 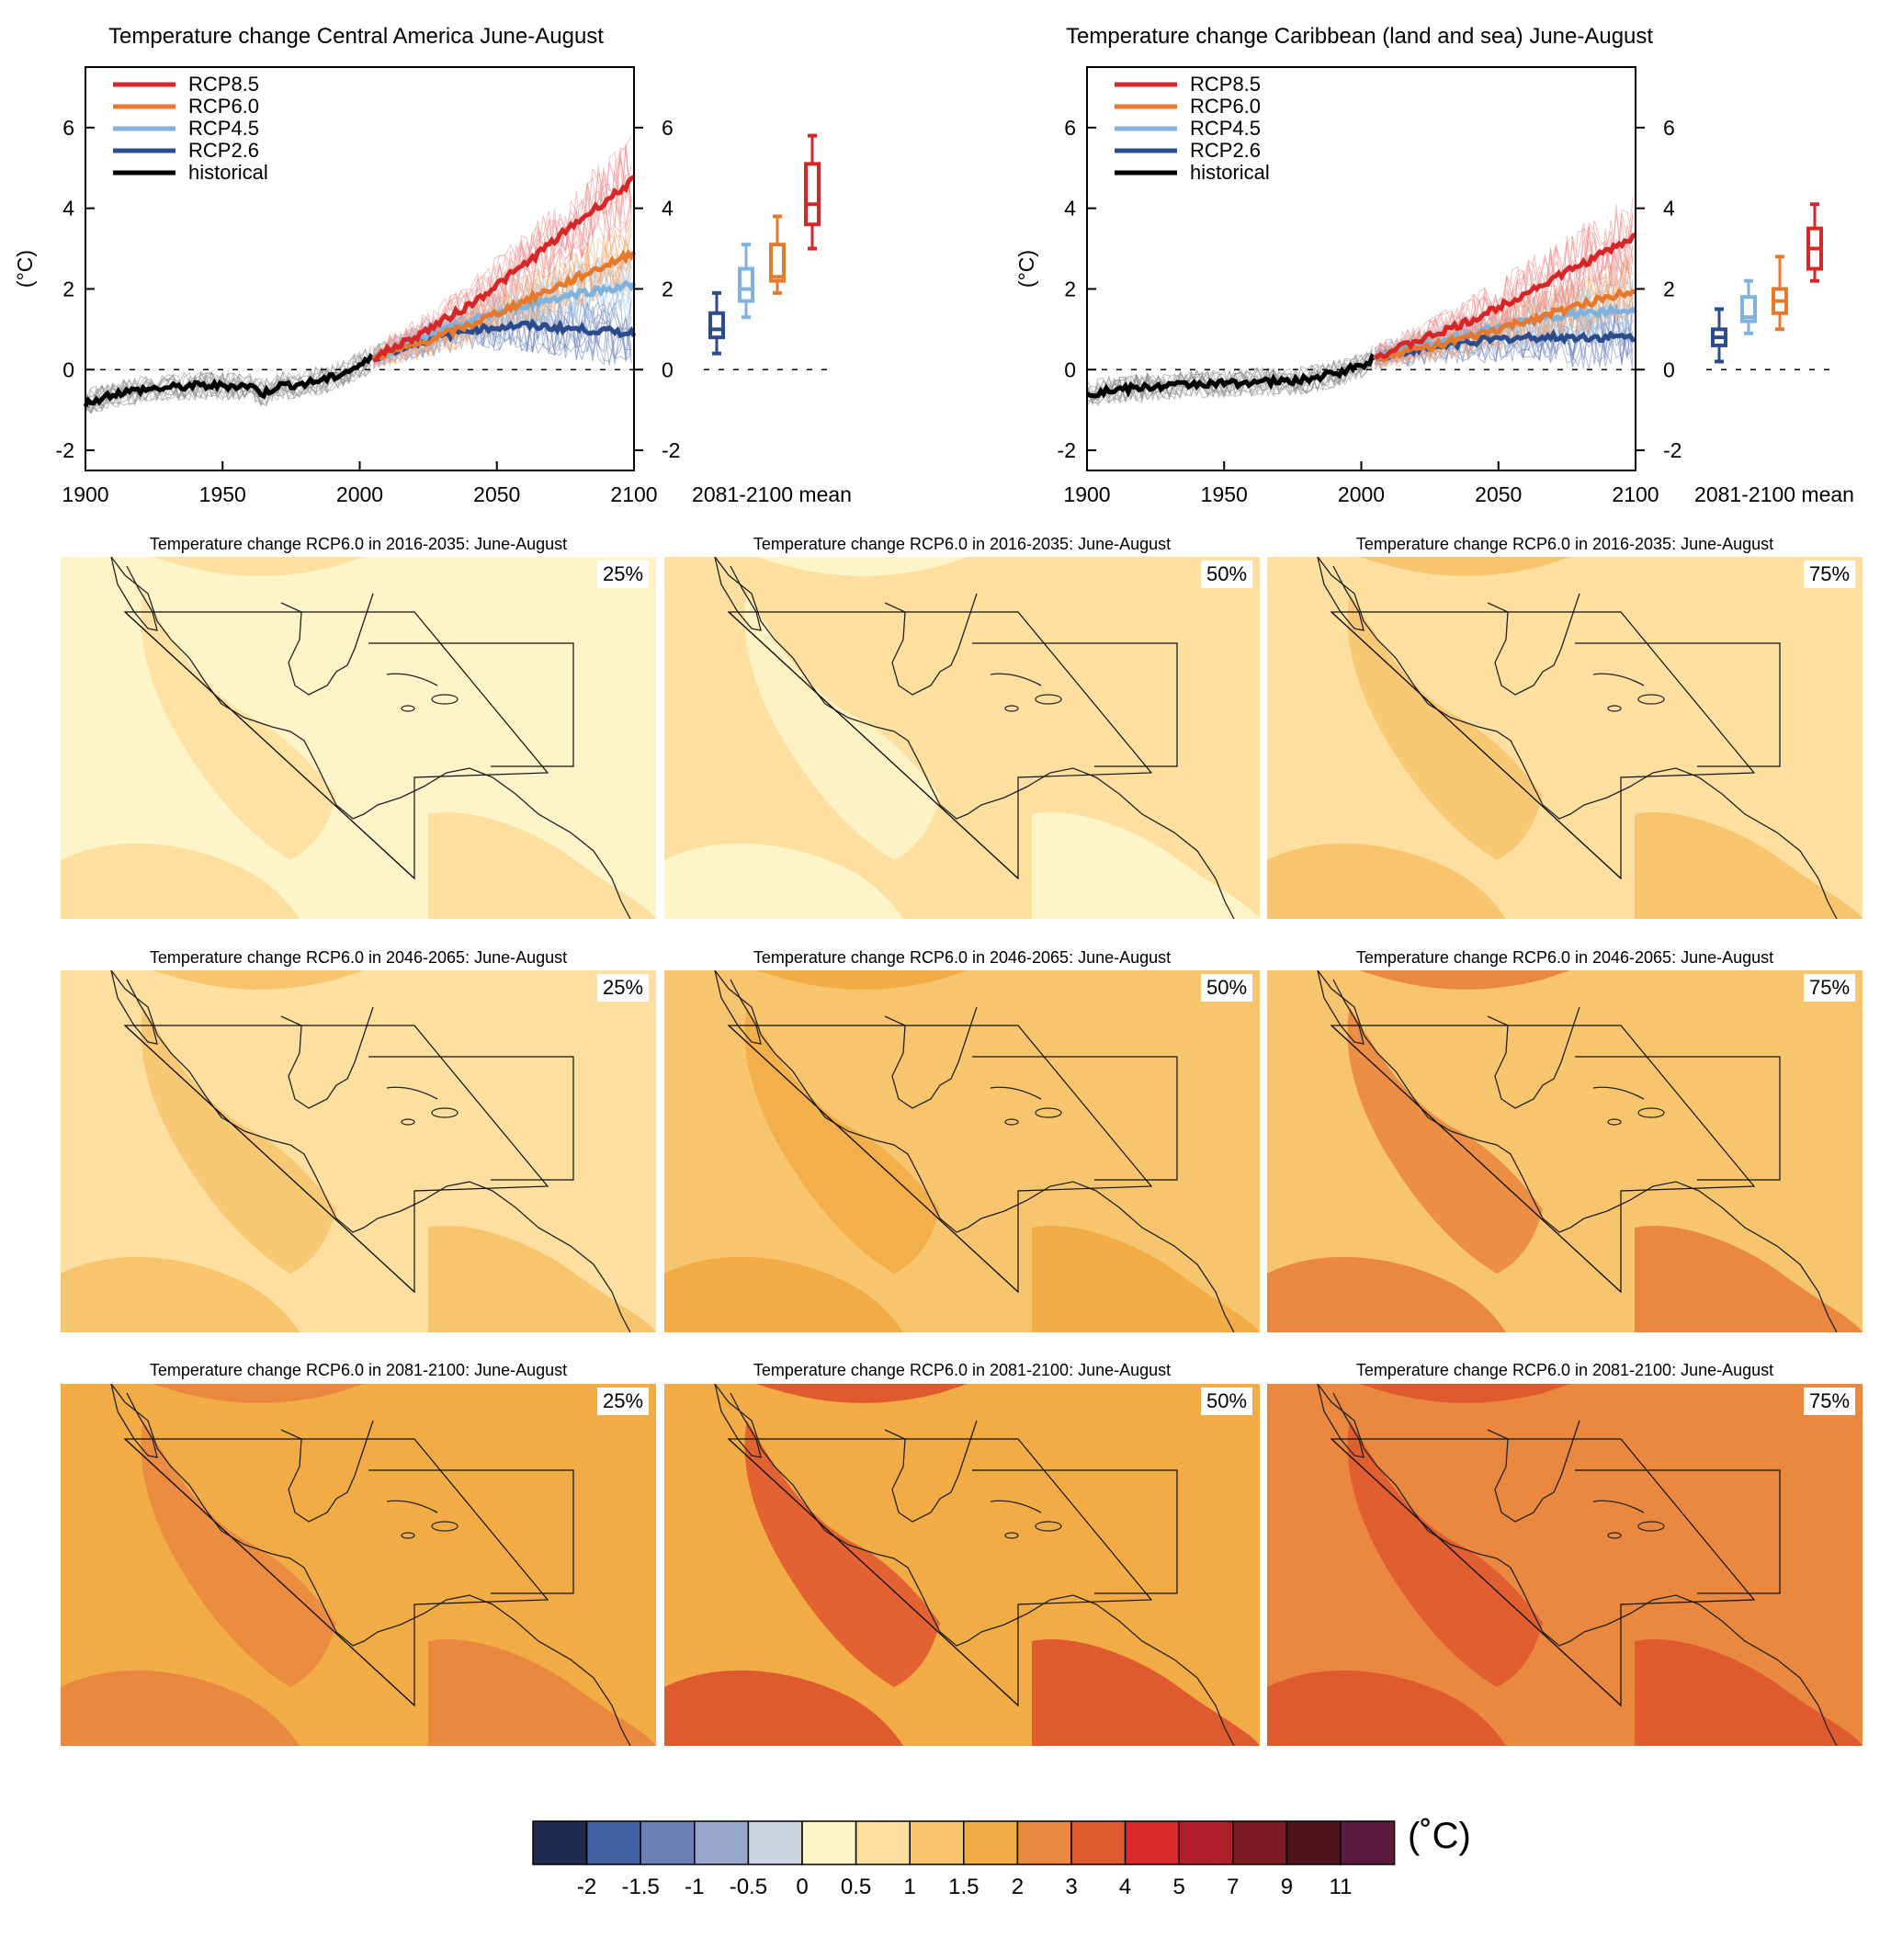 I want to click on boxplot-RCP2.6, so click(x=1719, y=336).